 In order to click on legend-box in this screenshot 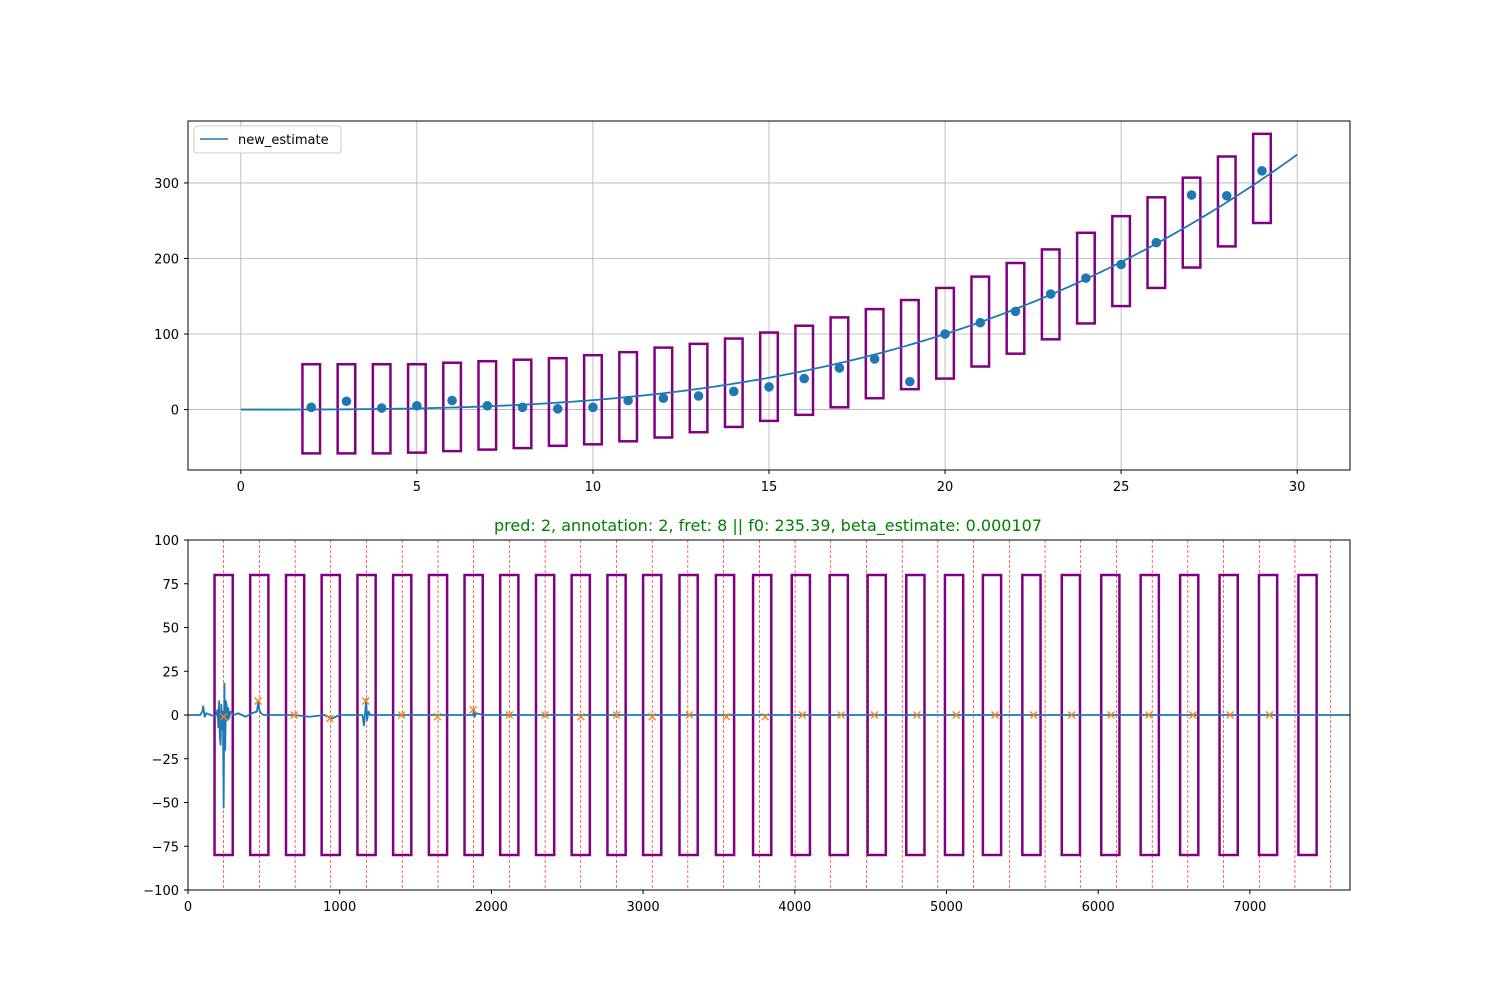, I will do `click(267, 139)`.